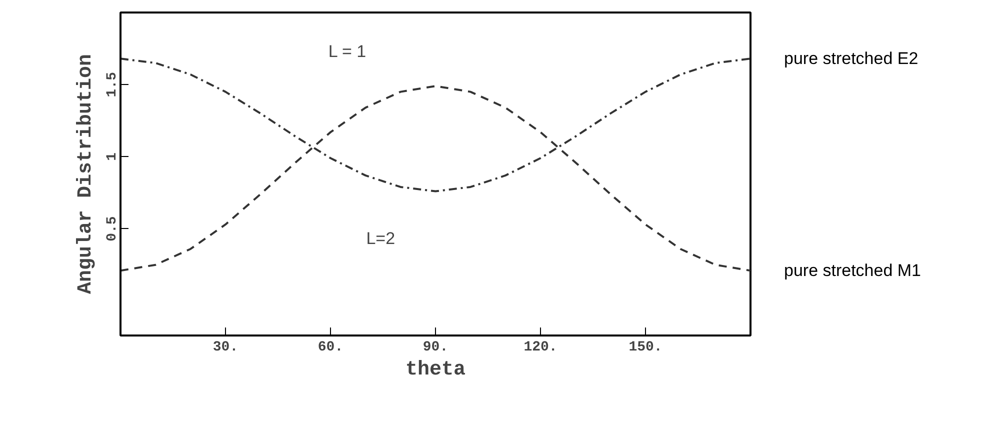  What do you see at coordinates (541, 348) in the screenshot?
I see `x-tick-label: 120.` at bounding box center [541, 348].